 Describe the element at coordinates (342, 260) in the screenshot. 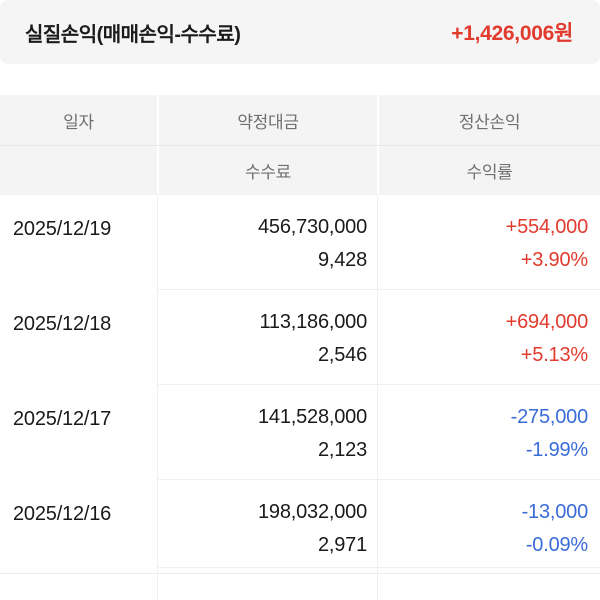

I see `fee-value: 9,428` at that location.